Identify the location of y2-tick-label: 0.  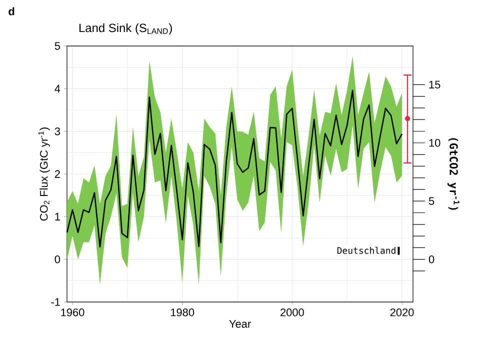
(431, 259).